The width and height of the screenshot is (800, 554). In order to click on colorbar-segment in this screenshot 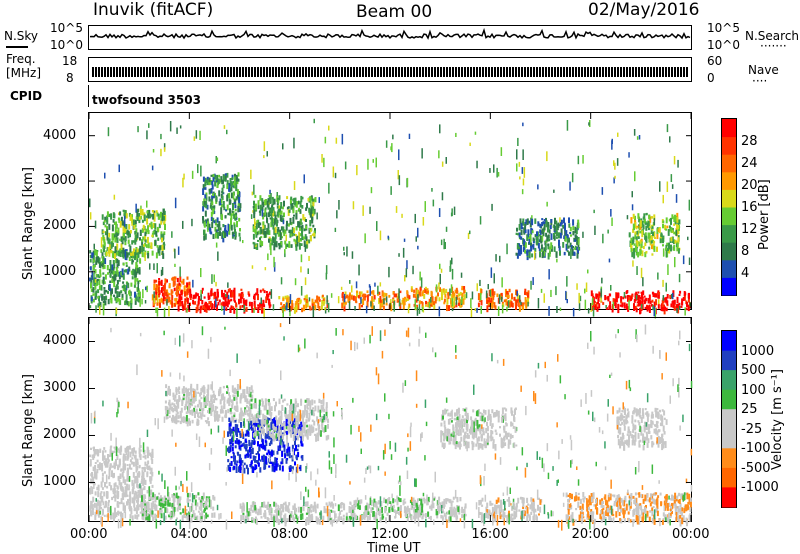, I will do `click(729, 128)`.